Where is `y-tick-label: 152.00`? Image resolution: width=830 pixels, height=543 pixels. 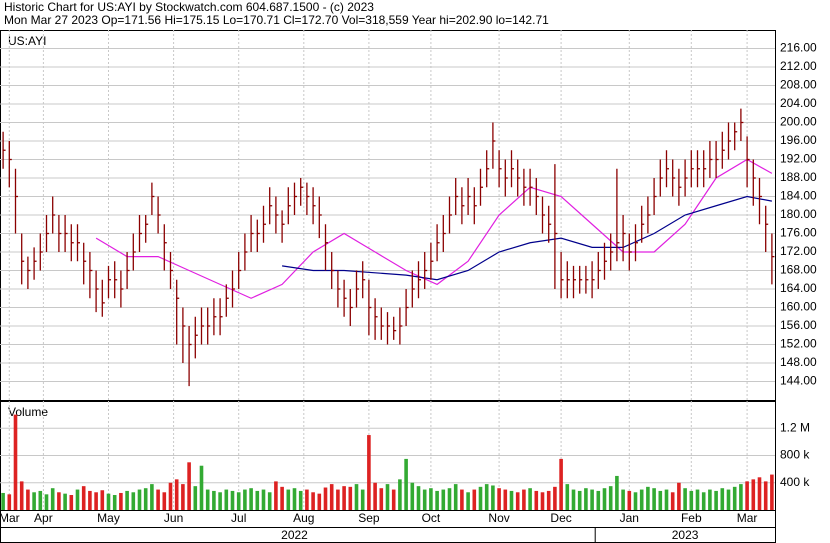
y-tick-label: 152.00 is located at coordinates (798, 344).